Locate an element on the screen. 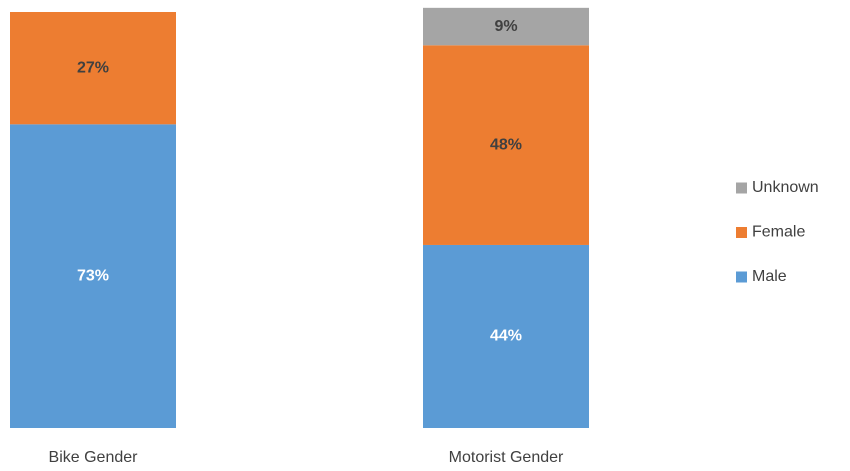 The height and width of the screenshot is (471, 850). legend-label: Female is located at coordinates (778, 232).